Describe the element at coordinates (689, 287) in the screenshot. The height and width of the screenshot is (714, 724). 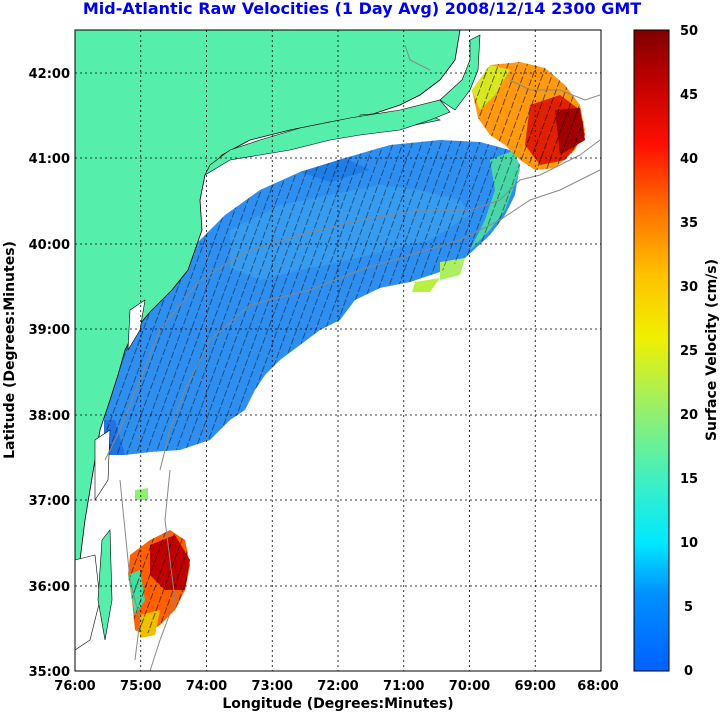
I see `colorbar-tick: 30` at that location.